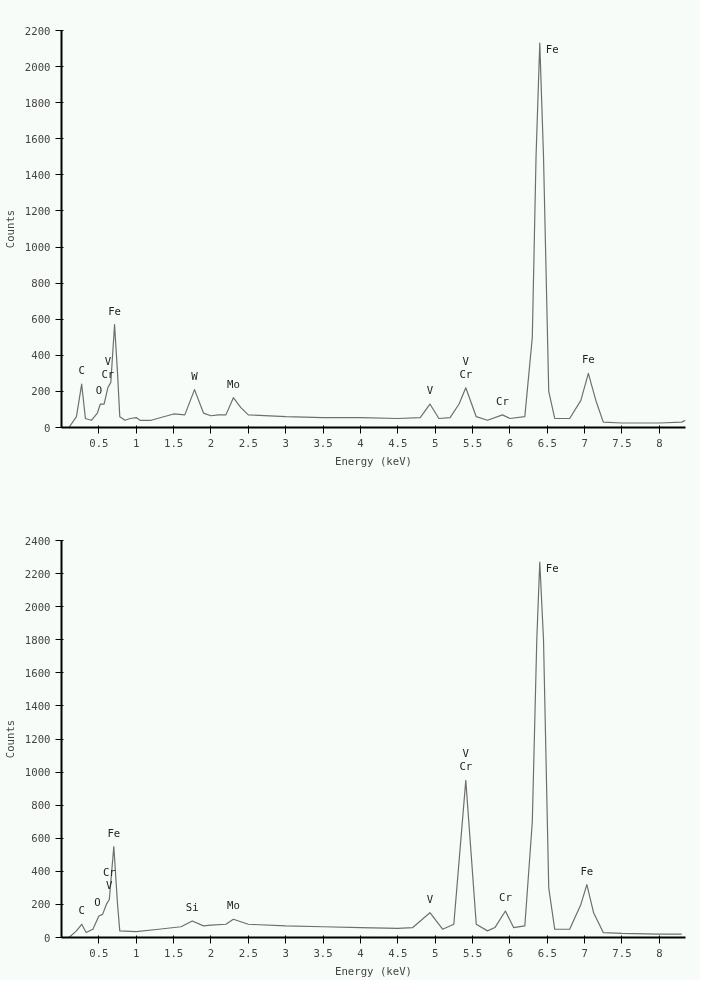  Describe the element at coordinates (37, 541) in the screenshot. I see `y-tick-label: 2400` at that location.